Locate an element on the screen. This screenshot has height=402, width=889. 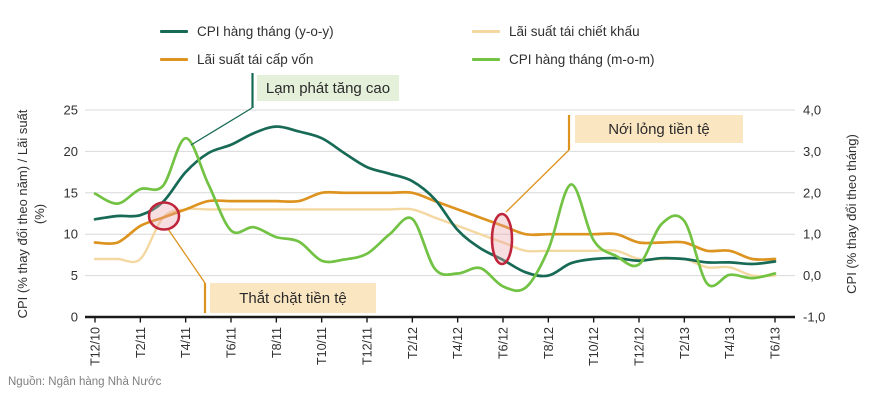
x-tick-label: T12/12 is located at coordinates (640, 346).